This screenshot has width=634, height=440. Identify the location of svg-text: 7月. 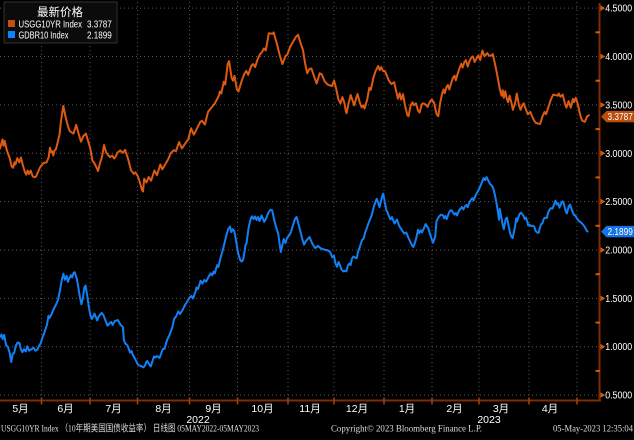
(113, 409).